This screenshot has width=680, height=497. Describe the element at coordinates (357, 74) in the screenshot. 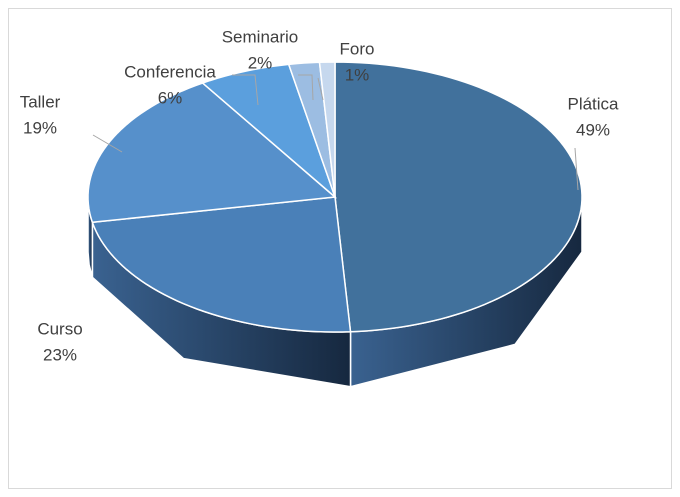

I see `label-value: 1%` at that location.